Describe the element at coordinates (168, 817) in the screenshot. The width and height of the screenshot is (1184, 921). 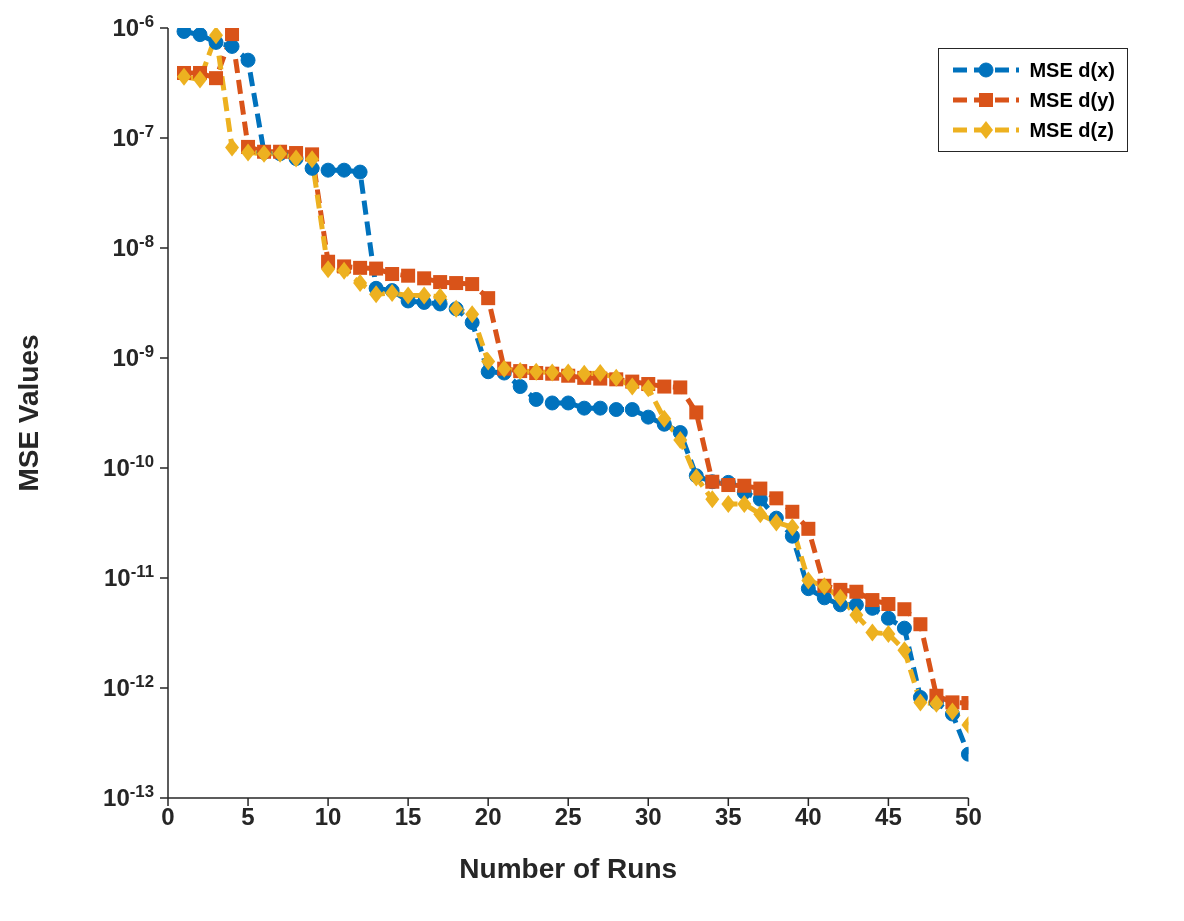
I see `x-tick-label: 0` at that location.